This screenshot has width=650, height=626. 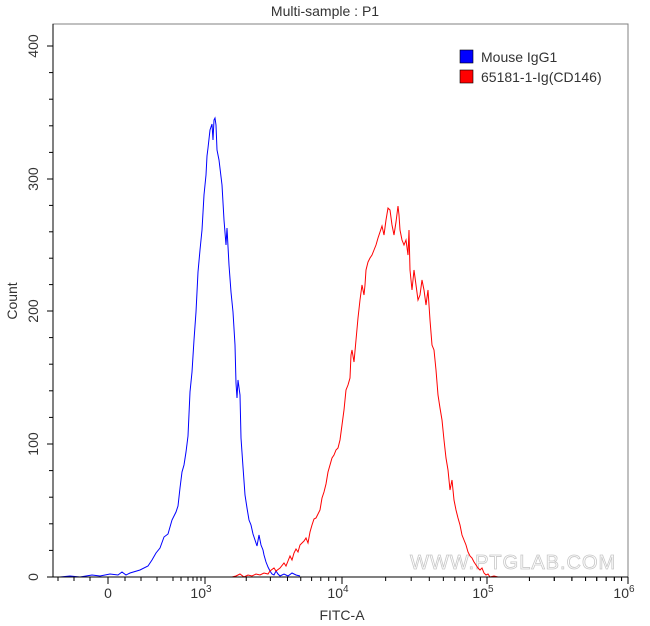 I want to click on x-tick-label: 10⁶, so click(x=624, y=592).